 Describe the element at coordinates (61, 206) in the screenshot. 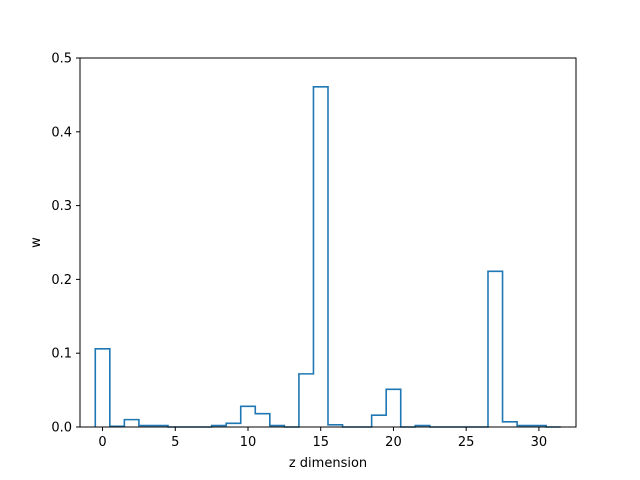

I see `y-tick-label: 0.3` at that location.